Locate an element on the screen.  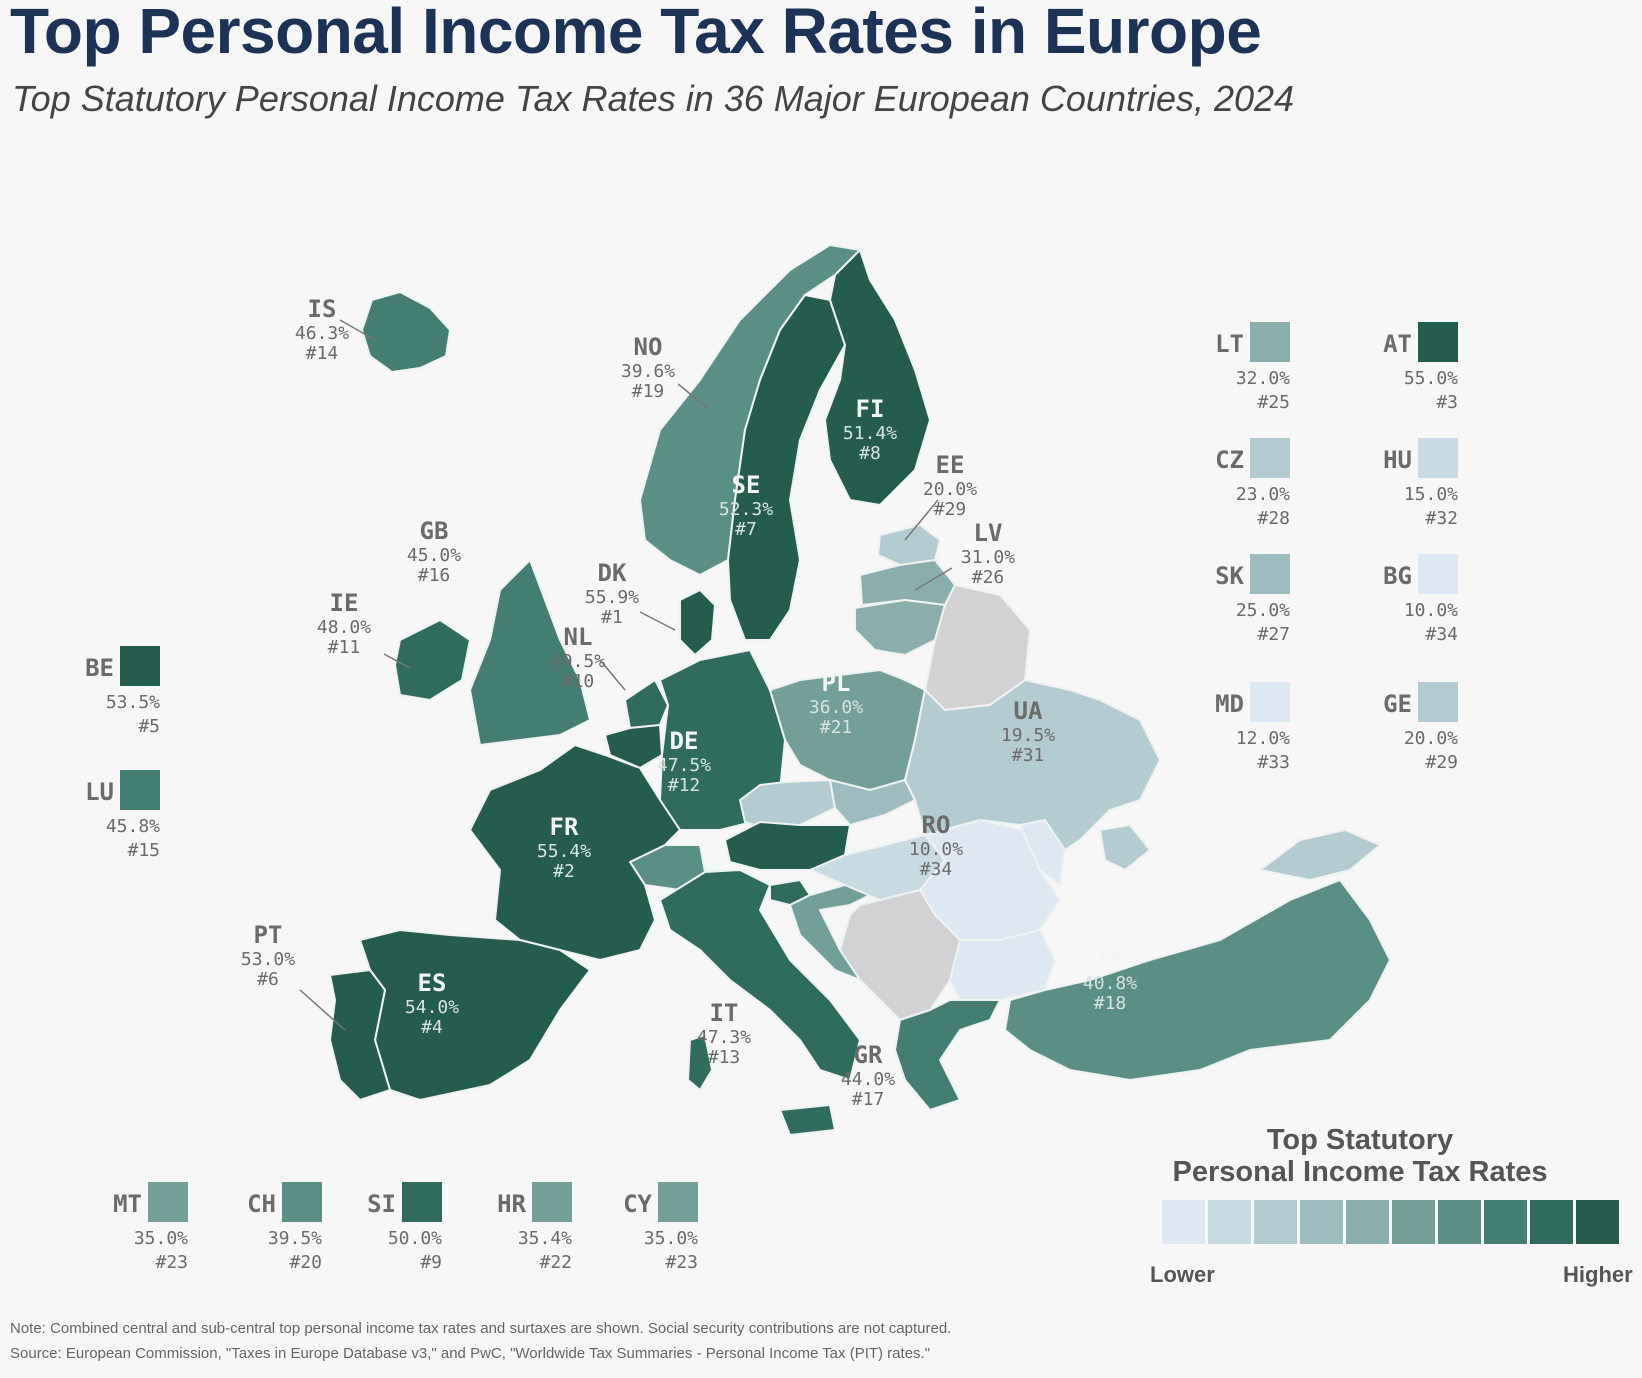
country-shape-nl is located at coordinates (646, 704).